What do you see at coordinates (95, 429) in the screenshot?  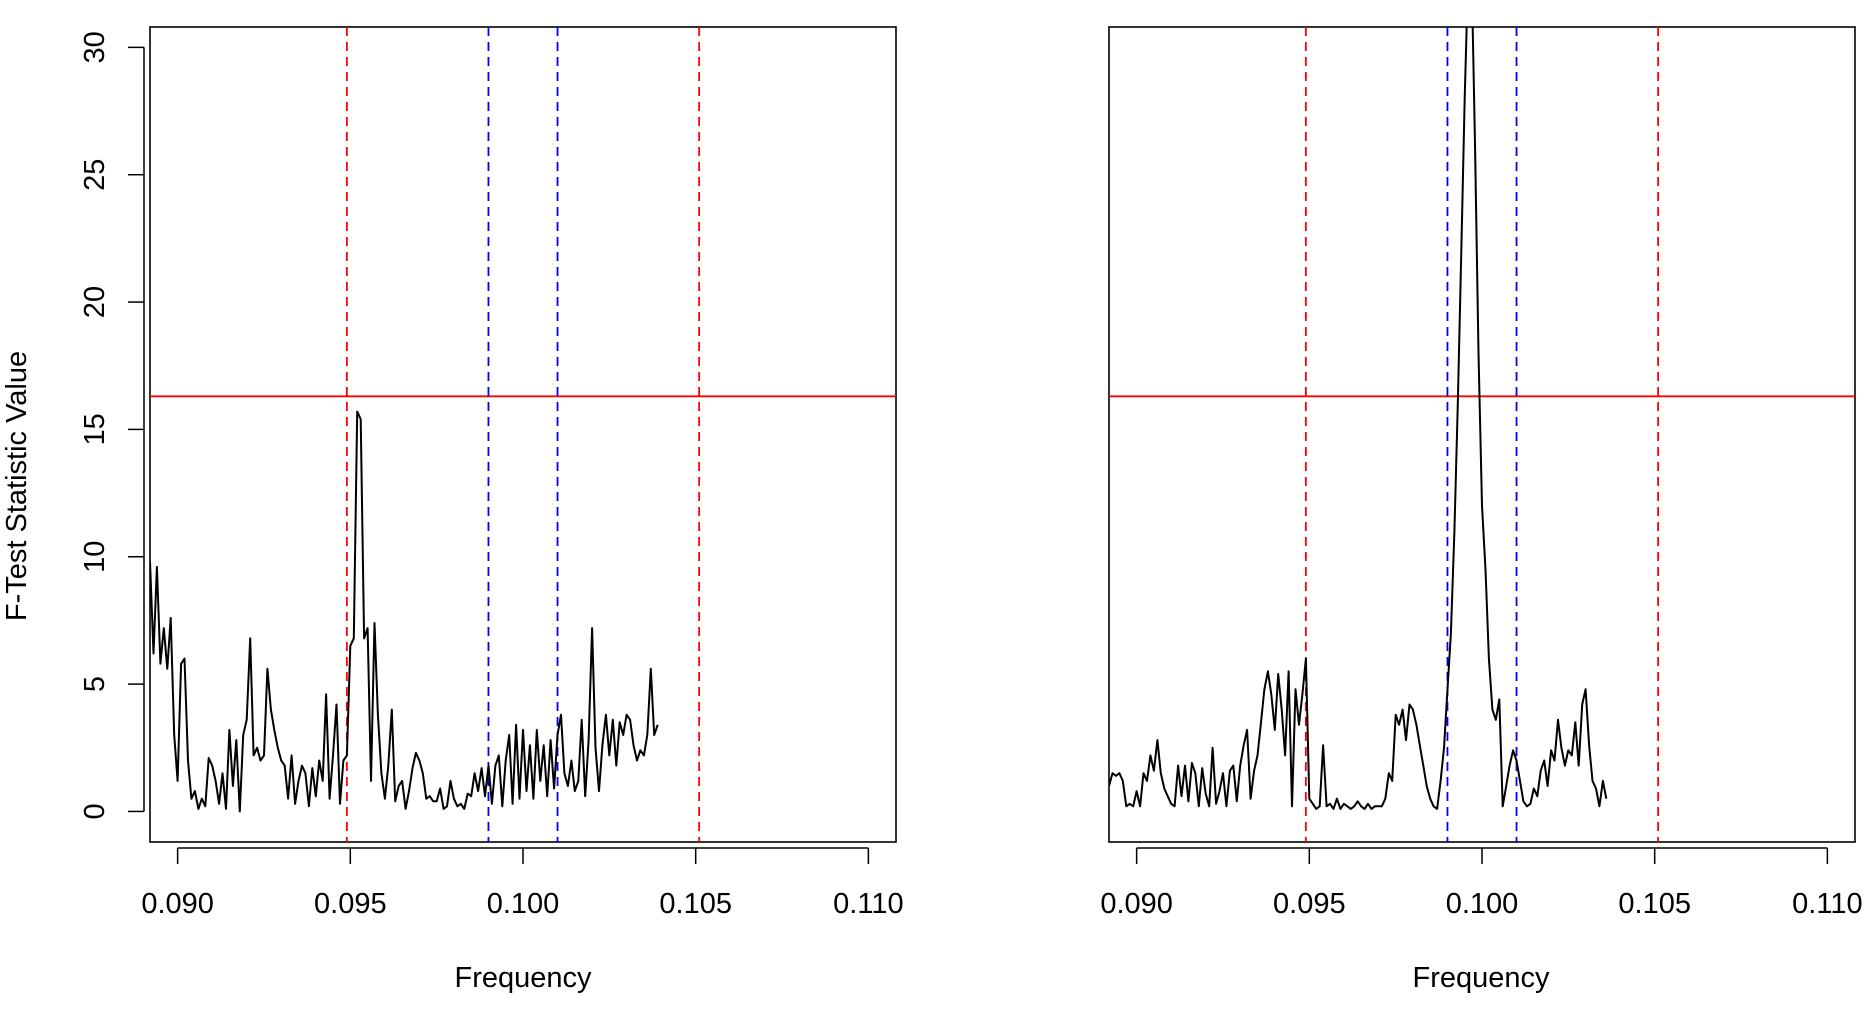 I see `left-y-tick-label: 15` at bounding box center [95, 429].